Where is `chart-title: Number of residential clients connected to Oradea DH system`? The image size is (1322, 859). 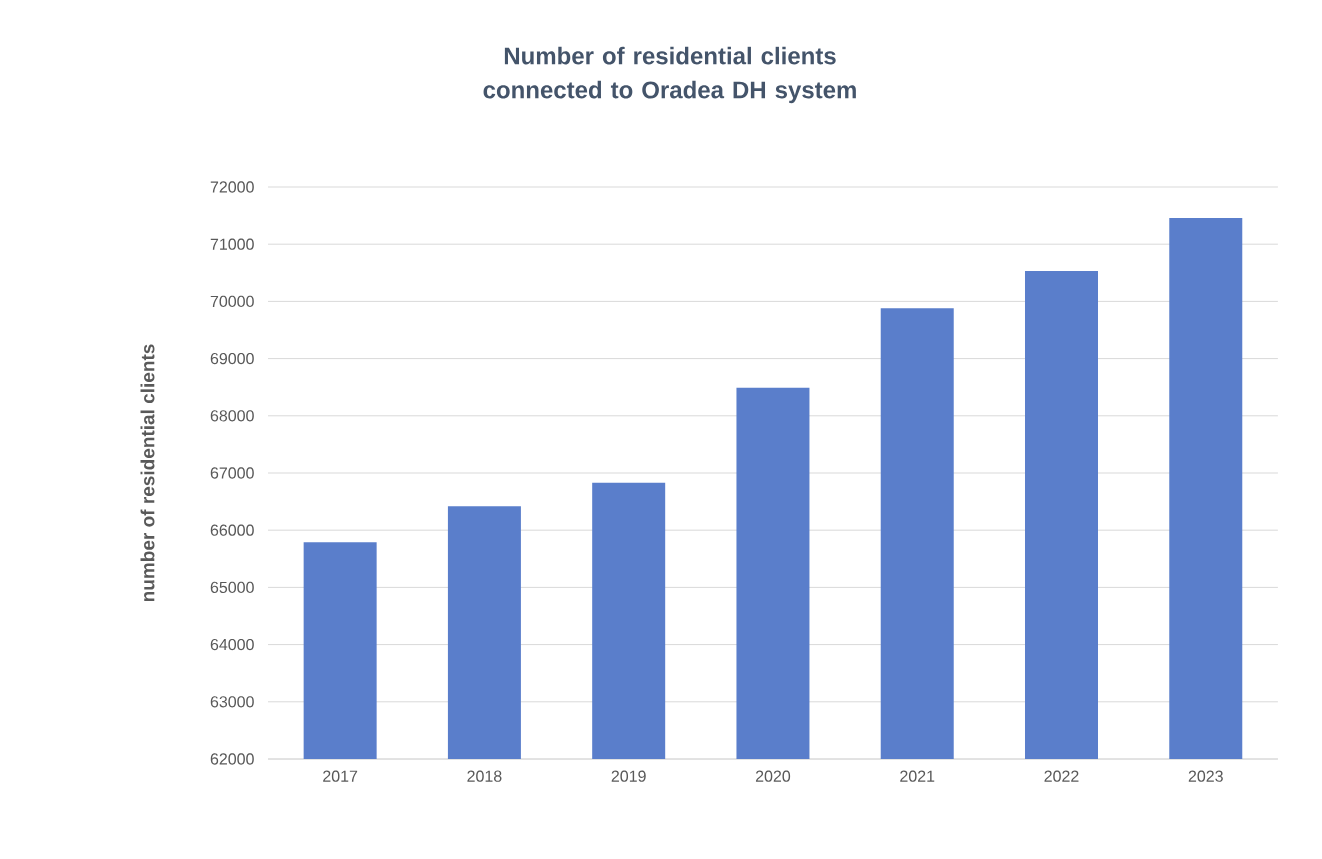 chart-title: Number of residential clients connected to Oradea DH system is located at coordinates (669, 75).